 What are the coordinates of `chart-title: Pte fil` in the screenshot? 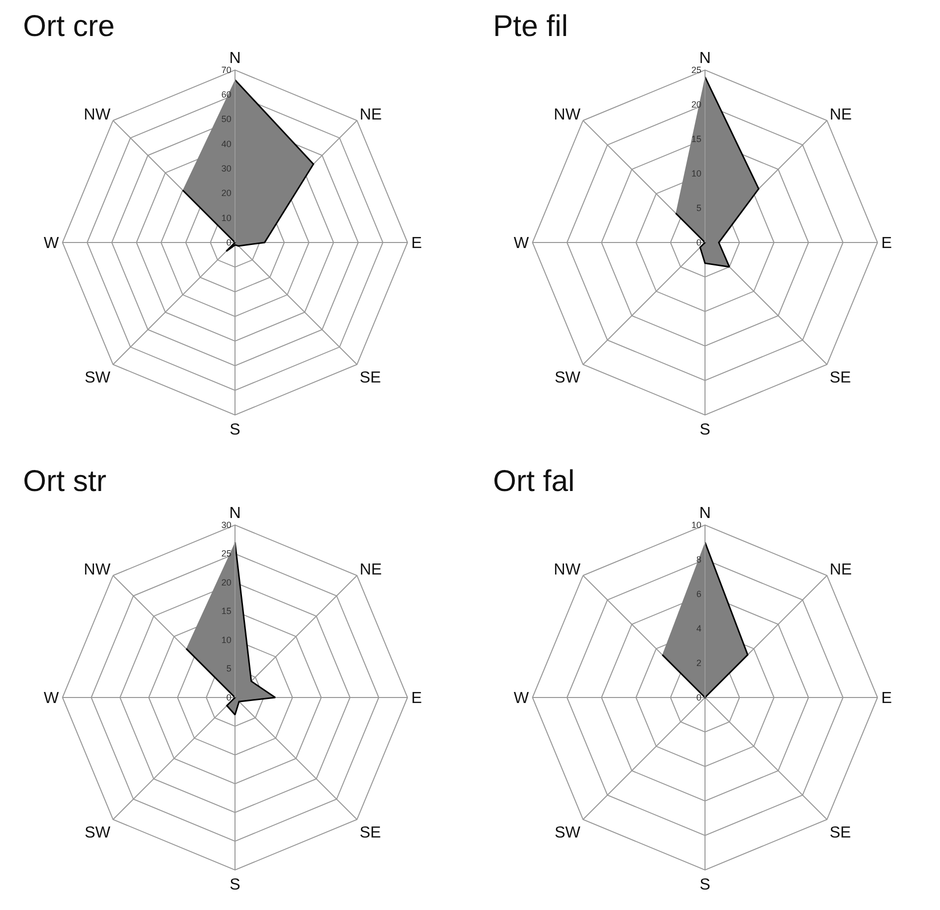 It's located at (530, 26).